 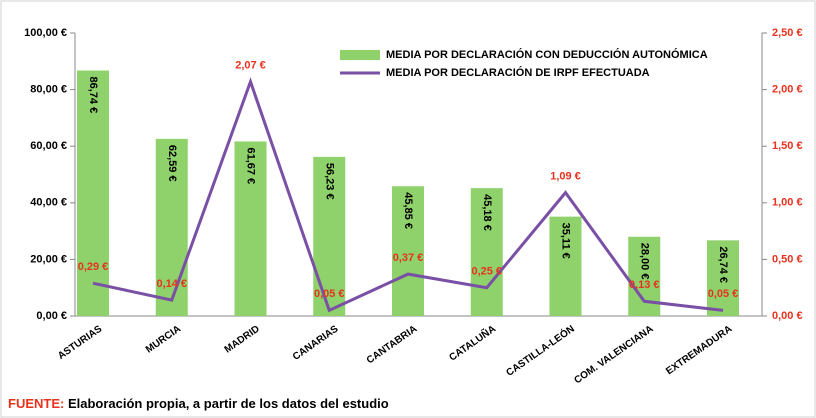 What do you see at coordinates (644, 261) in the screenshot?
I see `bar-value-label: 28,00 €` at bounding box center [644, 261].